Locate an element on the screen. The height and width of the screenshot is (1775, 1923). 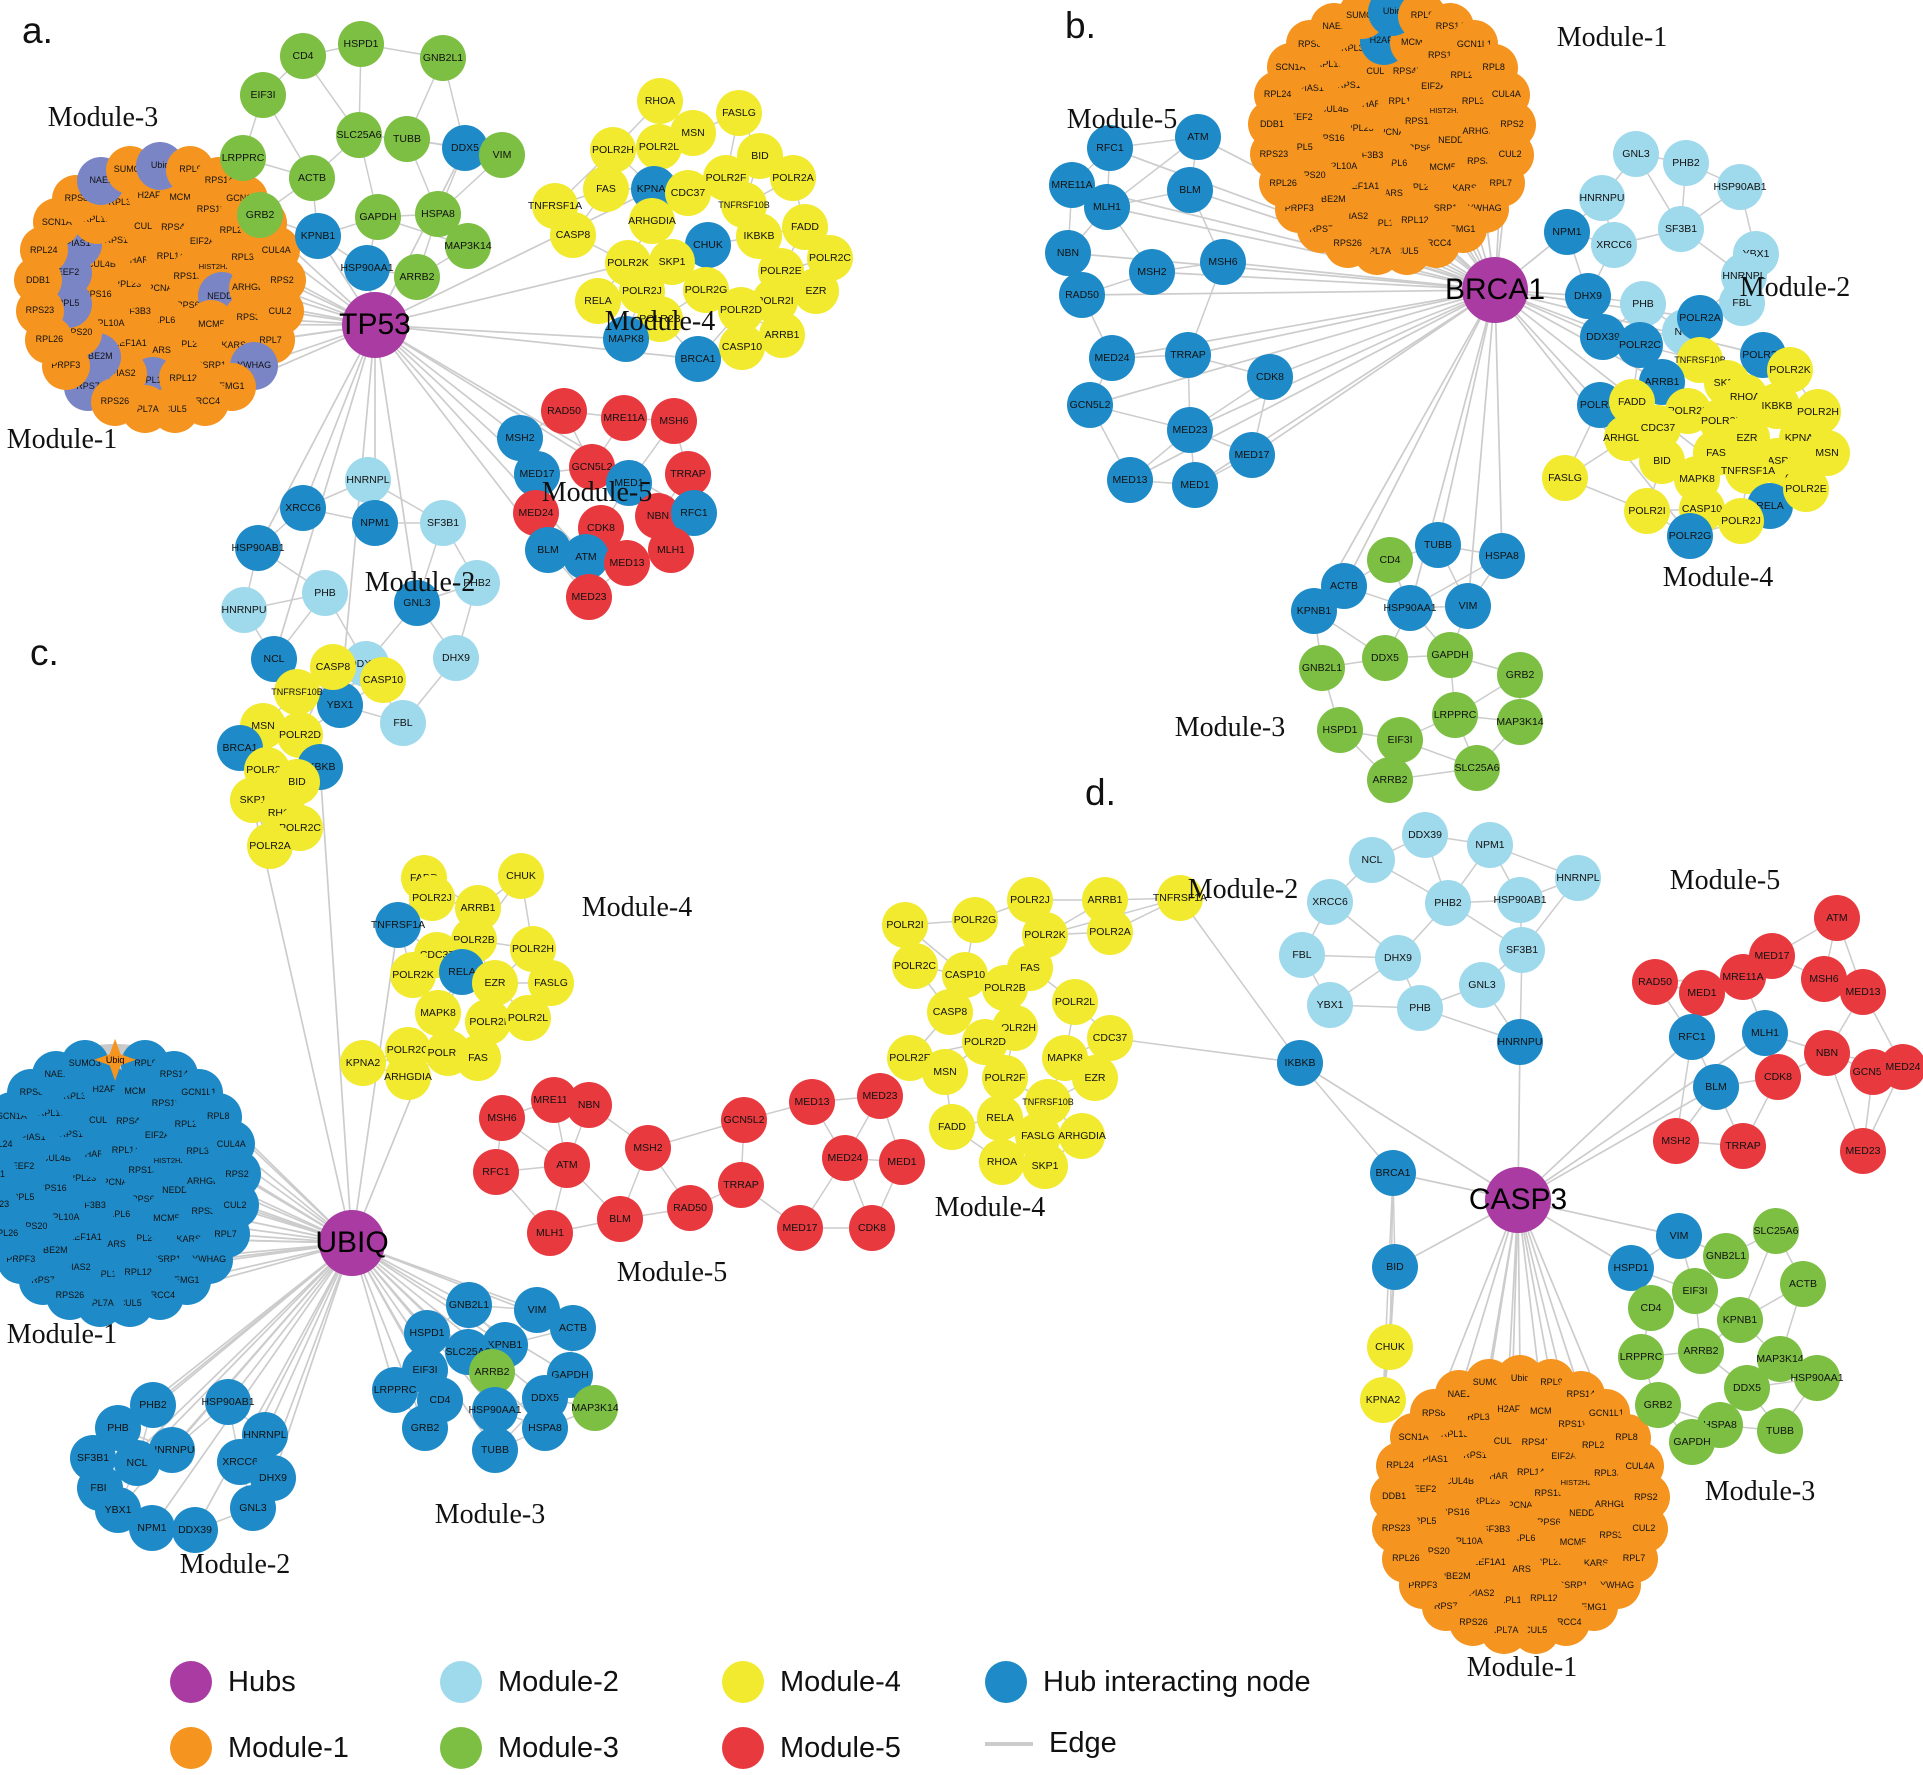
node-rps26: RPS26 is located at coordinates (1473, 1622).